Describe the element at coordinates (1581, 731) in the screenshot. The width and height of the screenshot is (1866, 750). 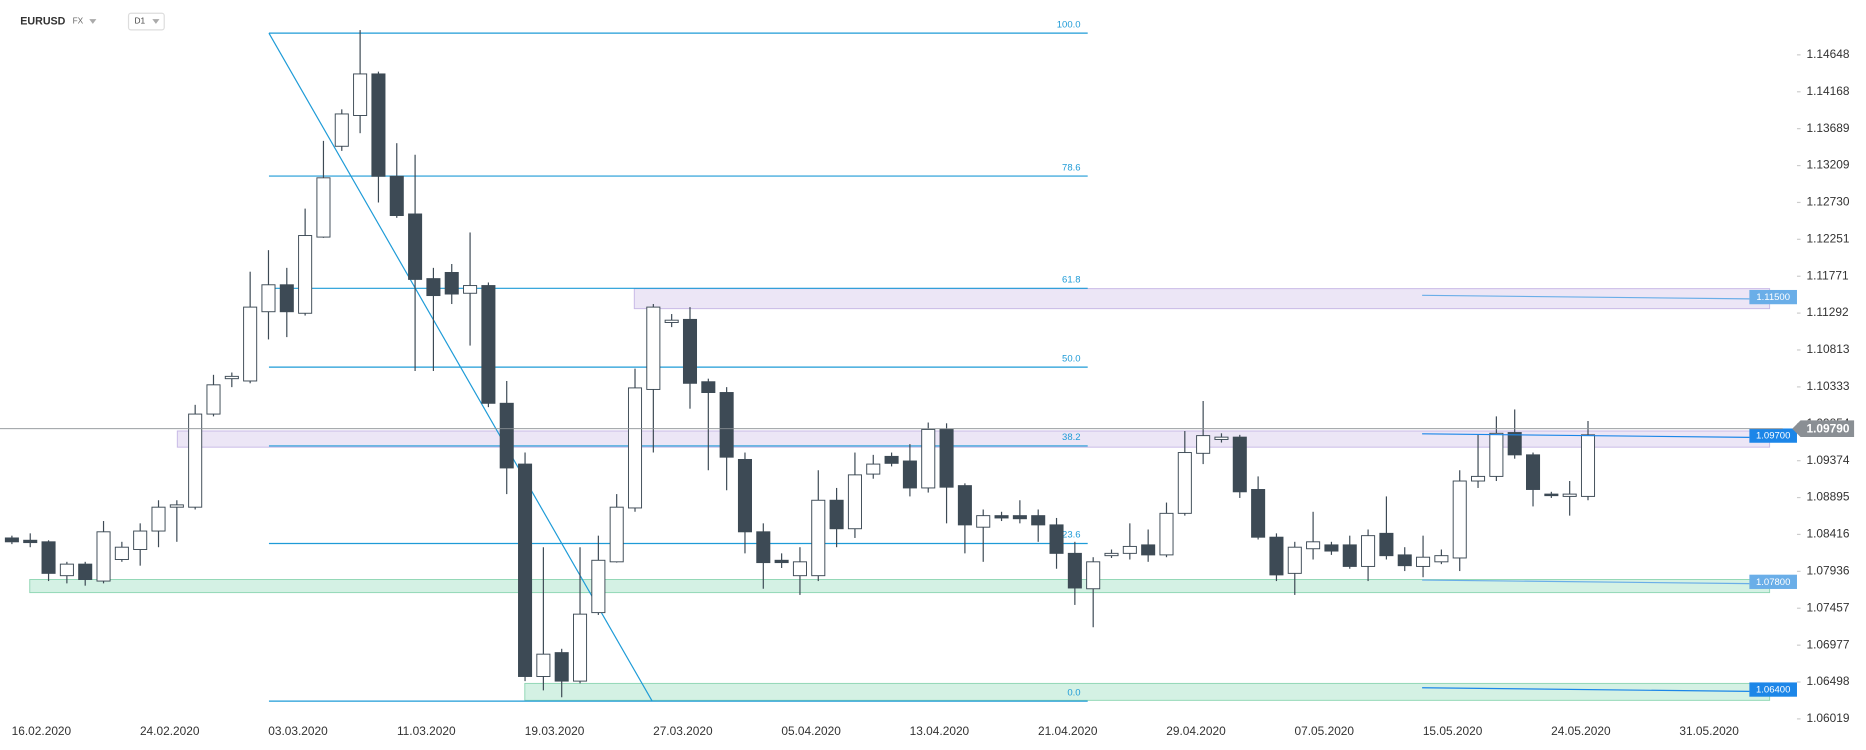
I see `x-tick-label: 24.05.2020` at that location.